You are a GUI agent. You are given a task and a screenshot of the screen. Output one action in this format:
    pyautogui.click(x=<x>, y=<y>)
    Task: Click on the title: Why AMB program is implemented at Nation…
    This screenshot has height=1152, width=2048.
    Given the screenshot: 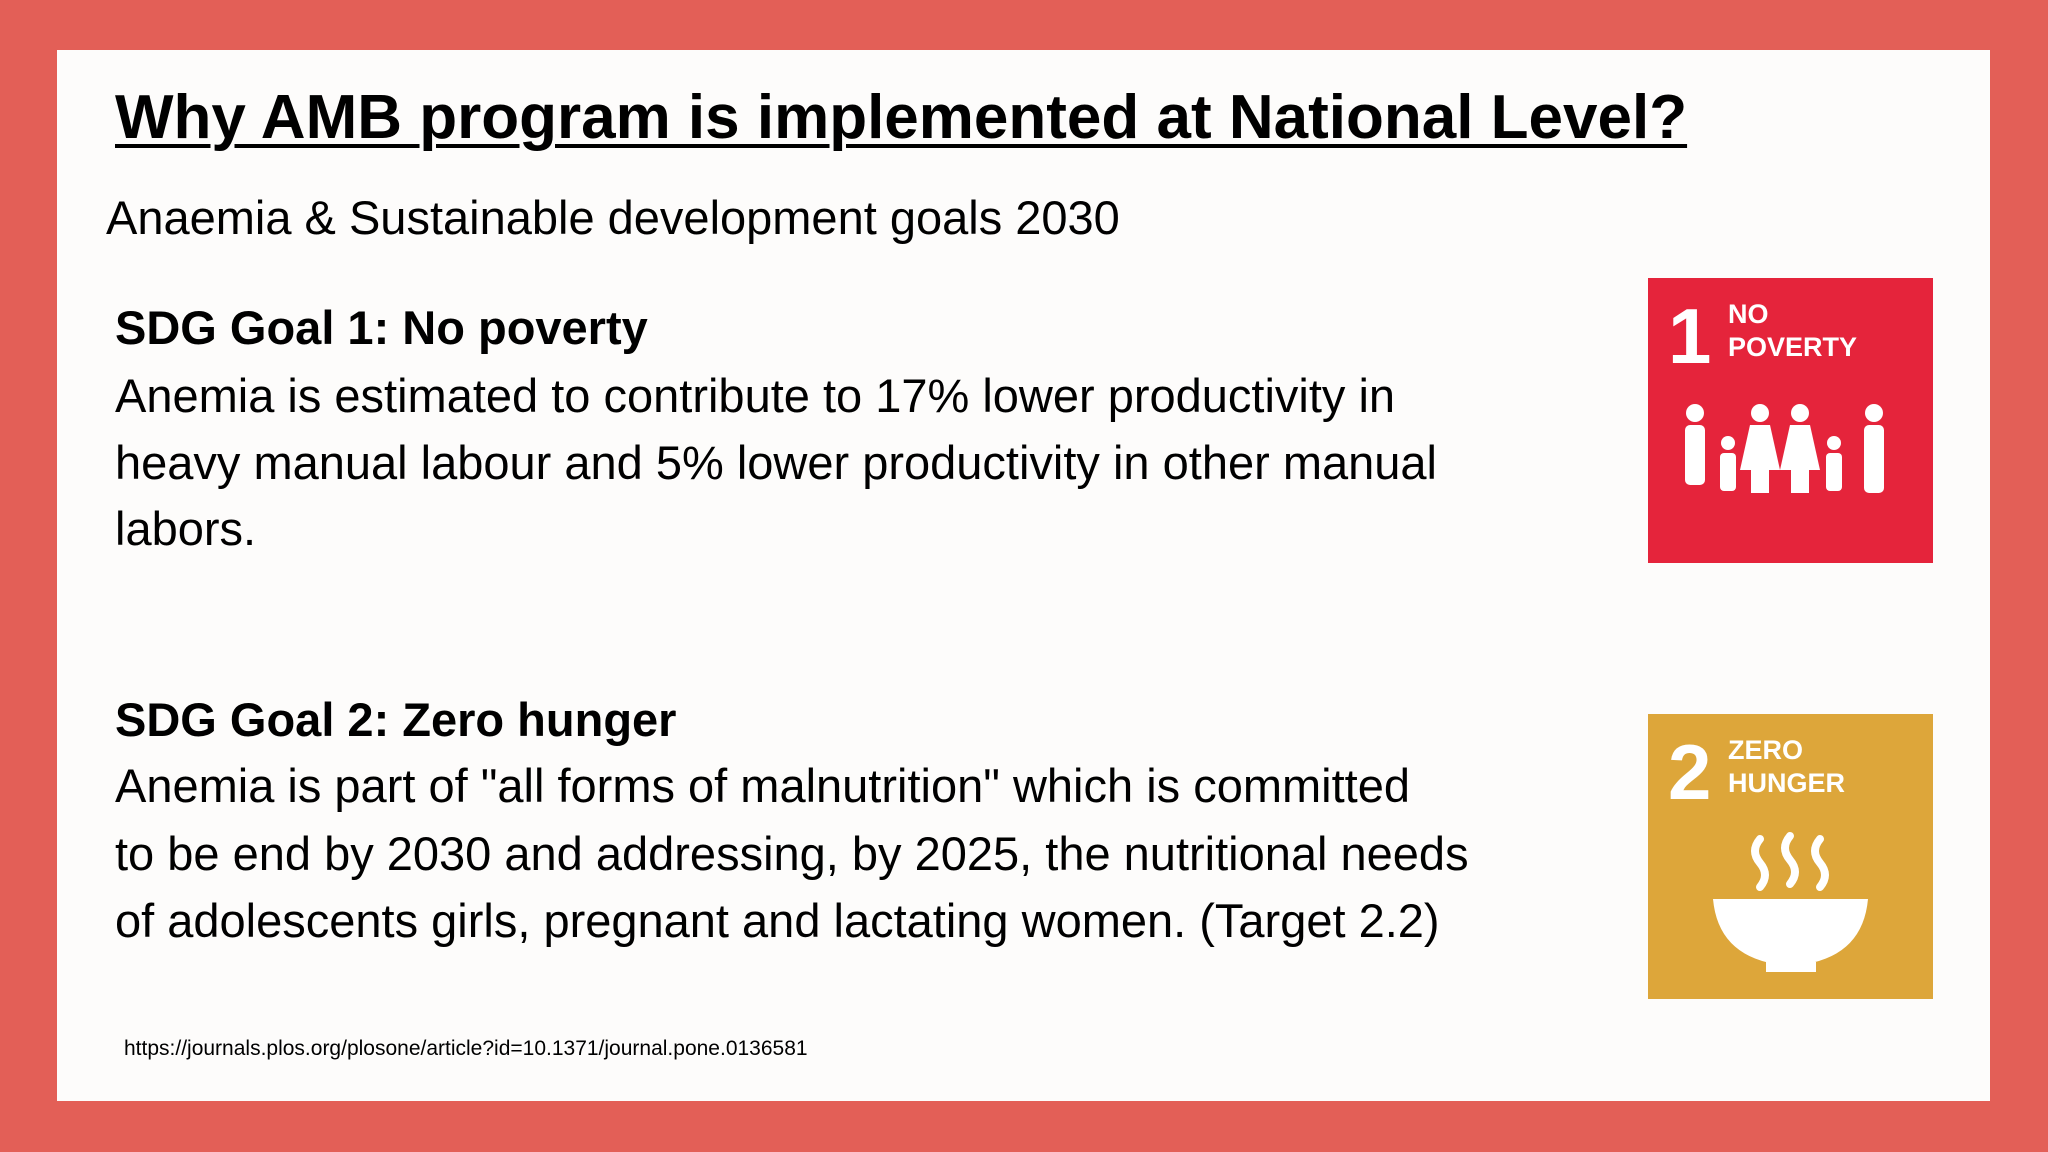 What is the action you would take?
    pyautogui.click(x=901, y=117)
    